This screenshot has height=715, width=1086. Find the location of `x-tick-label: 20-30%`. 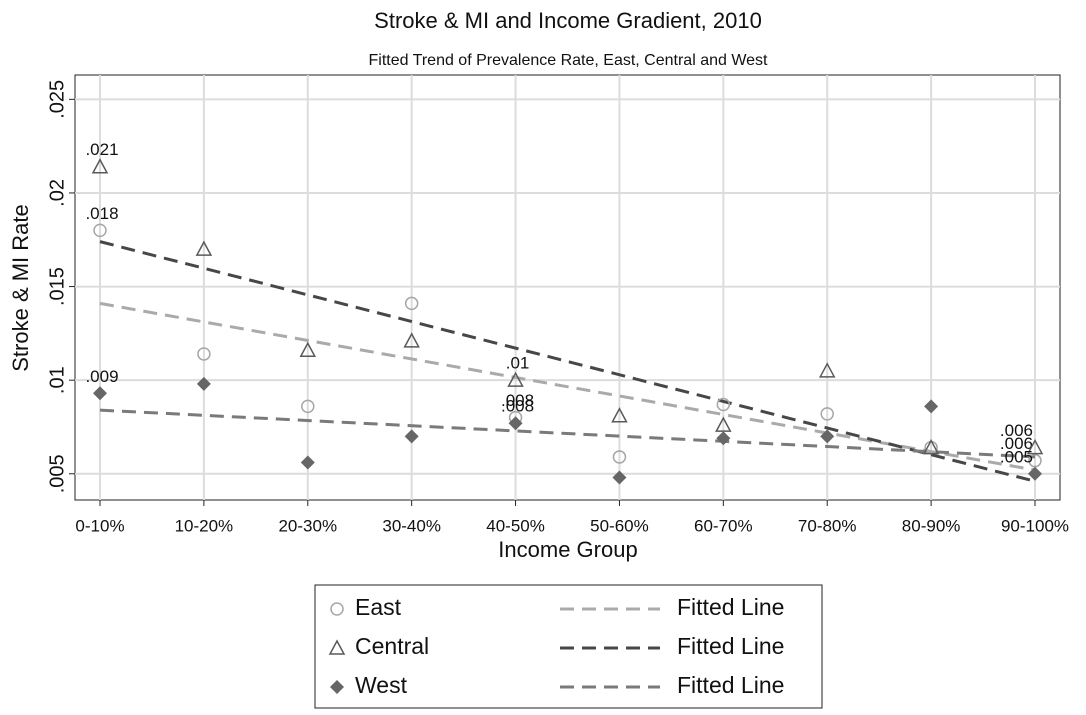

x-tick-label: 20-30% is located at coordinates (307, 525).